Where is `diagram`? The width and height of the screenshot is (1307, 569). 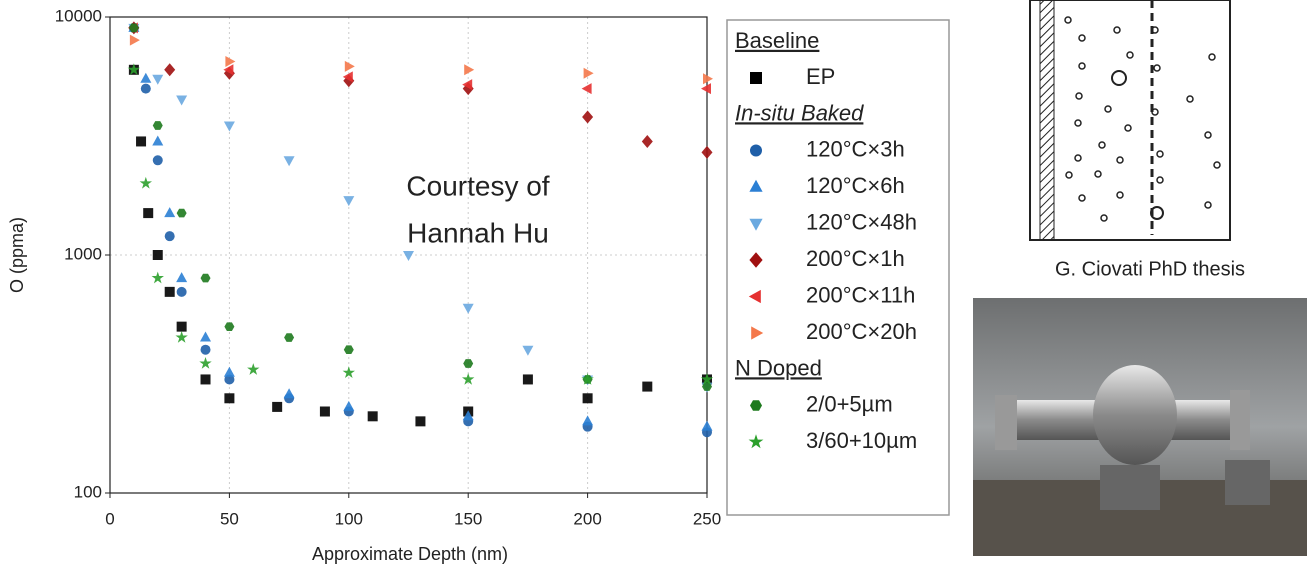 diagram is located at coordinates (1130, 120).